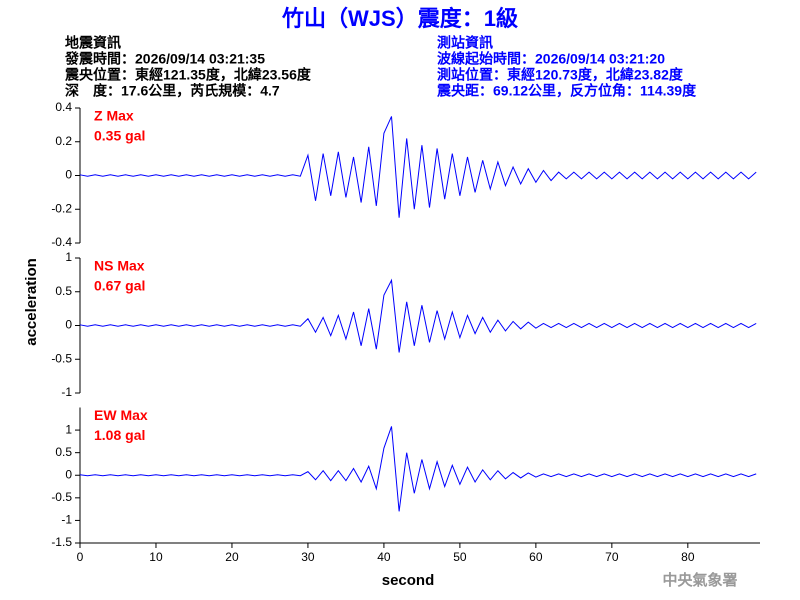 This screenshot has width=800, height=600. What do you see at coordinates (119, 286) in the screenshot?
I see `max-value: 0.67 gal` at bounding box center [119, 286].